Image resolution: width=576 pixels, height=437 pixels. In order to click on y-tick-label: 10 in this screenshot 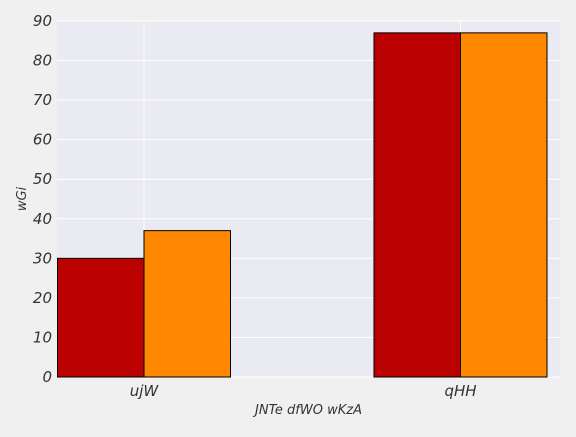, I will do `click(42, 337)`.